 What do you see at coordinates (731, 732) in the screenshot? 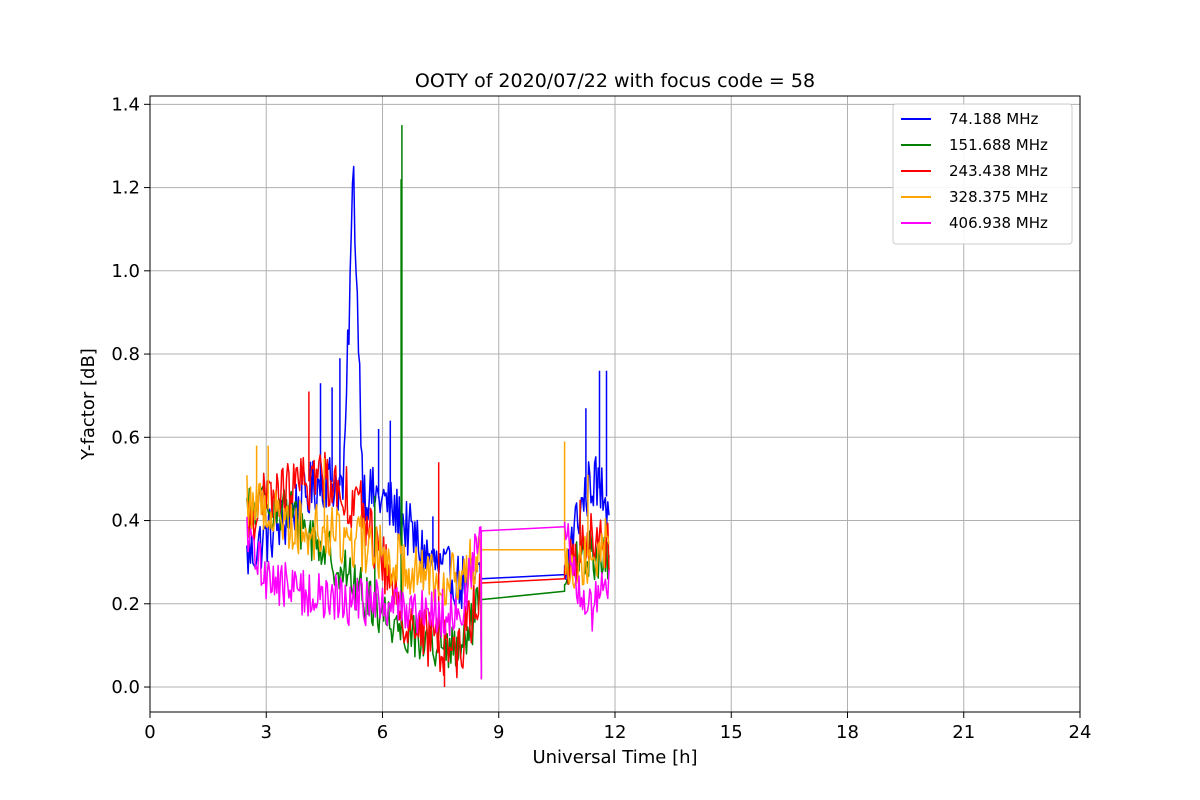
I see `x-tick-label: 15` at bounding box center [731, 732].